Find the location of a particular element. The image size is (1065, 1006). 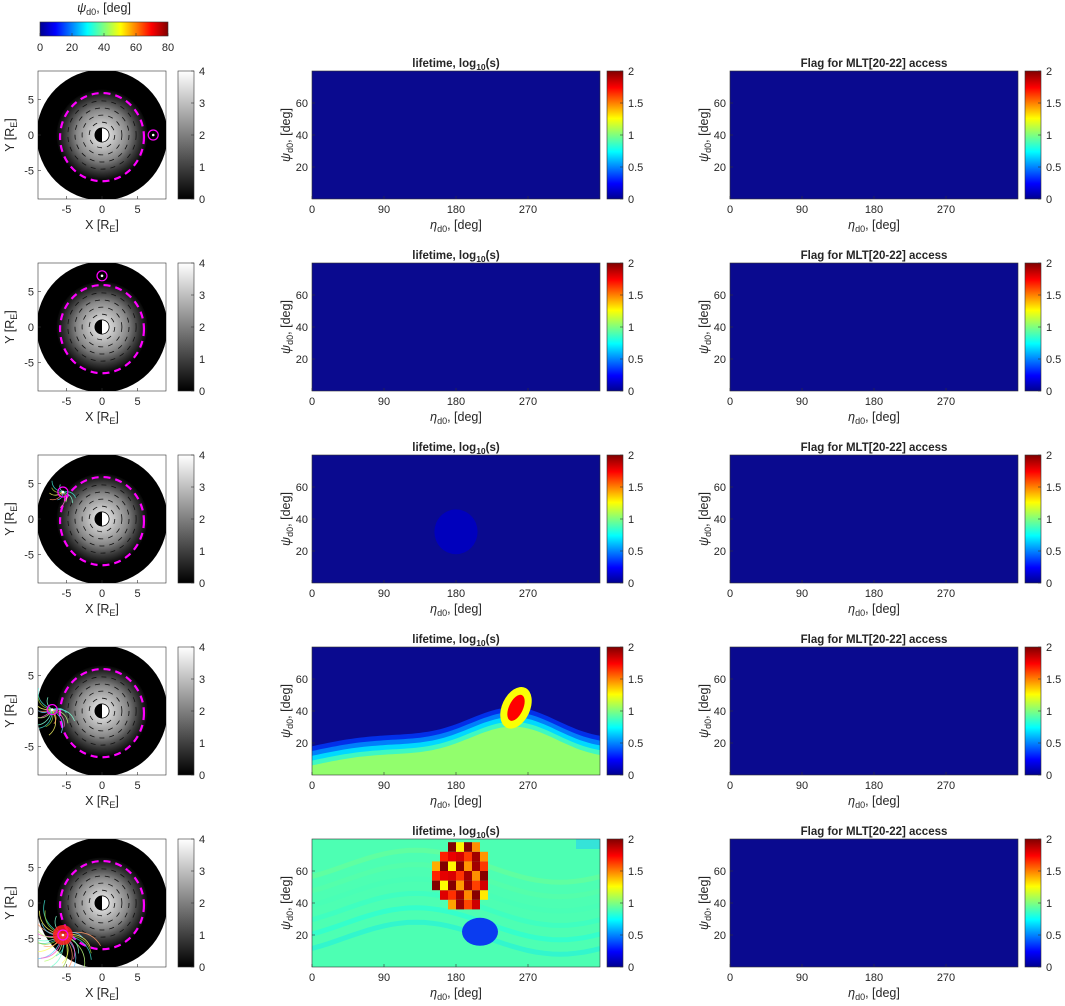

heatmap-edge is located at coordinates (588, 844).